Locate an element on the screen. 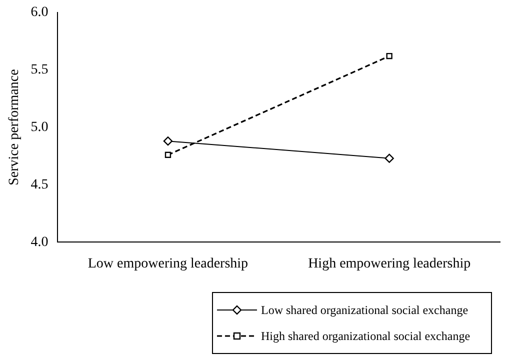 This screenshot has width=520, height=357. x-tick-label: Low empowering leadership is located at coordinates (168, 264).